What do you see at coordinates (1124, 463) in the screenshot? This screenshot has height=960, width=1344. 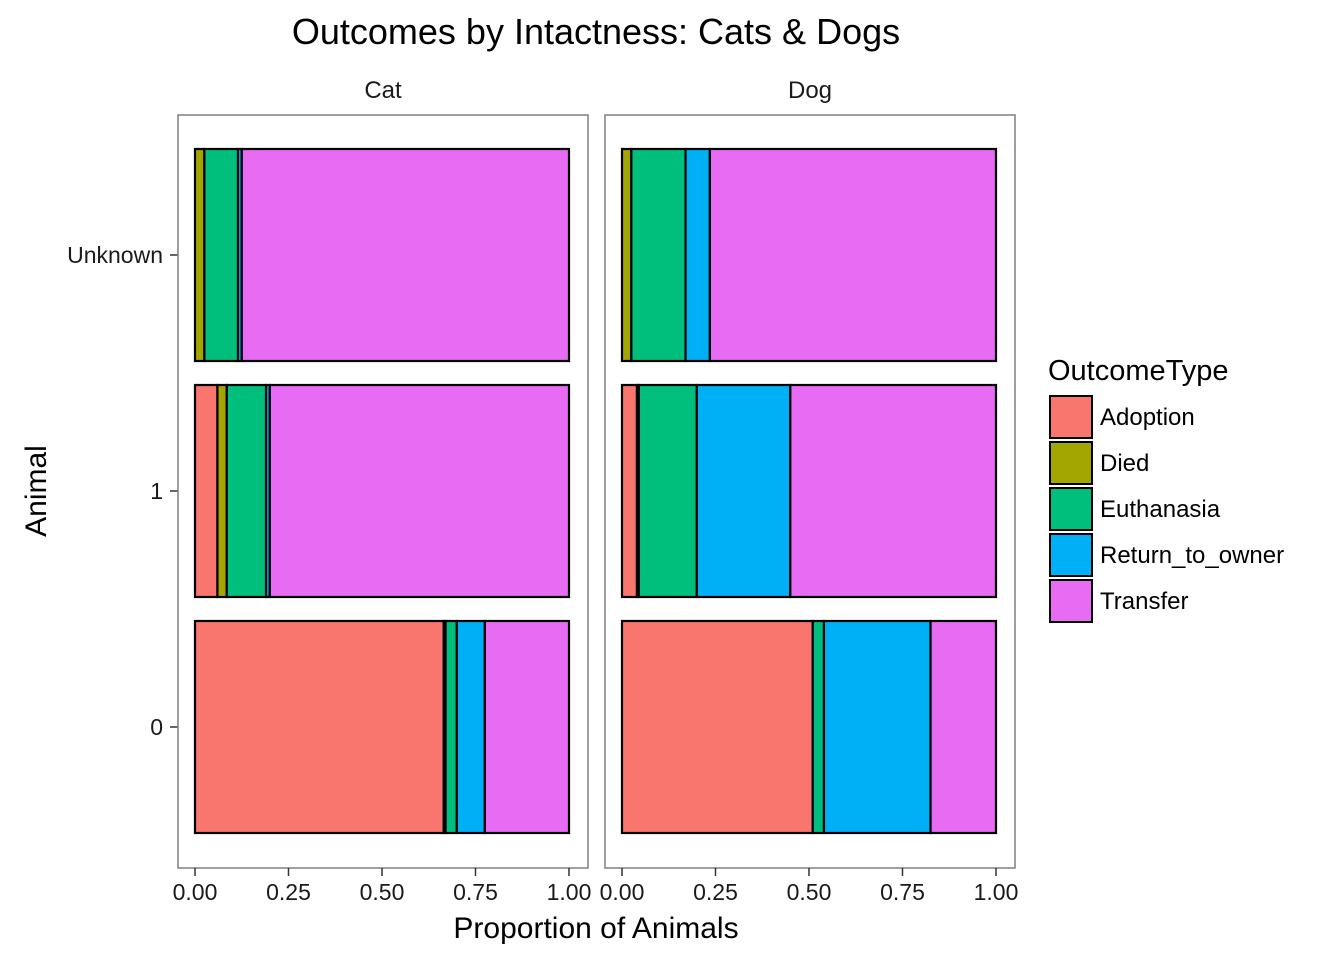 I see `legend-item-label: Died` at bounding box center [1124, 463].